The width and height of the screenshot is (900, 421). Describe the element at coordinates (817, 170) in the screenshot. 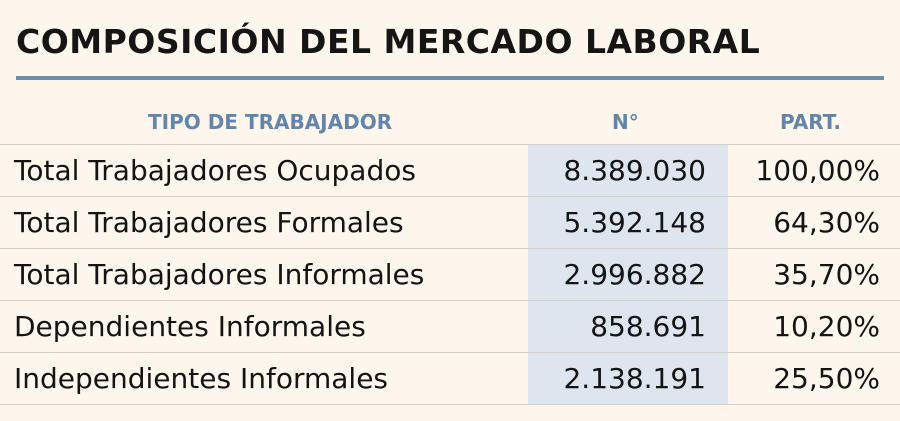

I see `row-participacion: 100,00%` at that location.